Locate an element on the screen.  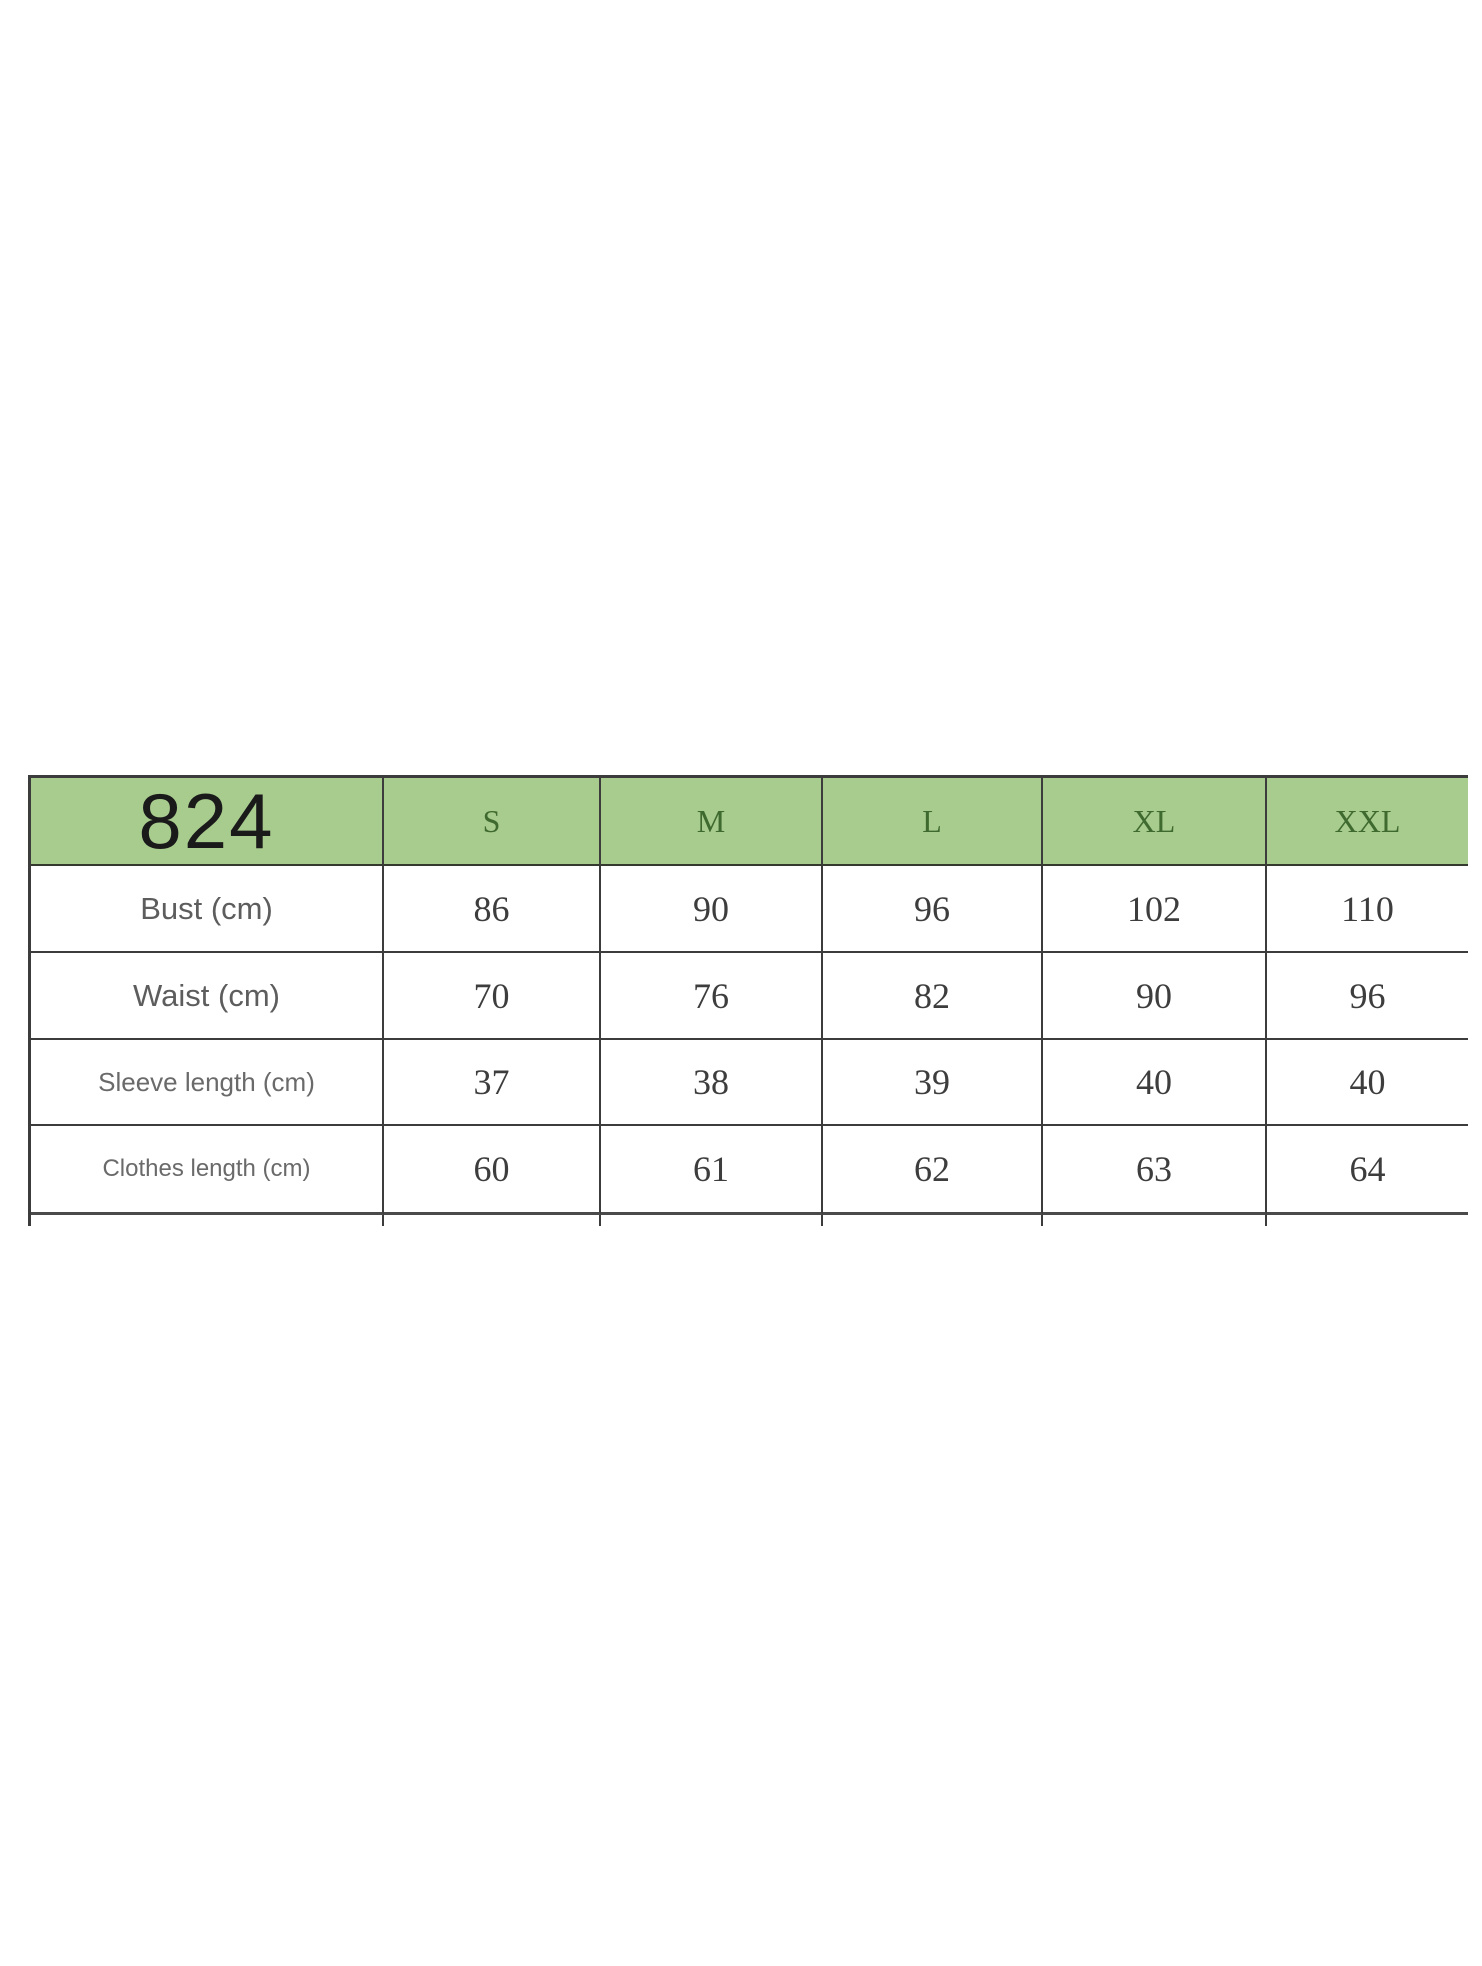
size-label: M is located at coordinates (711, 820).